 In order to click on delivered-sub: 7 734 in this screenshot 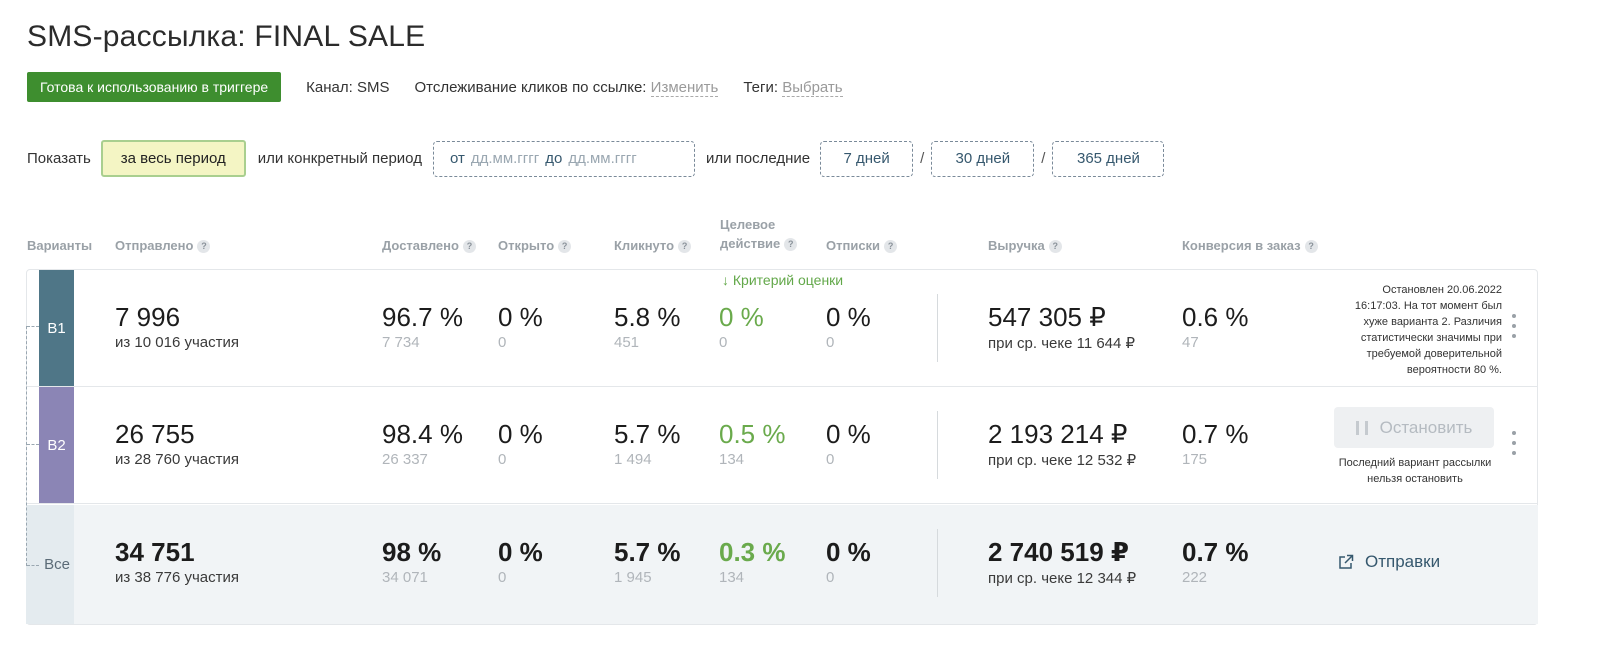, I will do `click(401, 342)`.